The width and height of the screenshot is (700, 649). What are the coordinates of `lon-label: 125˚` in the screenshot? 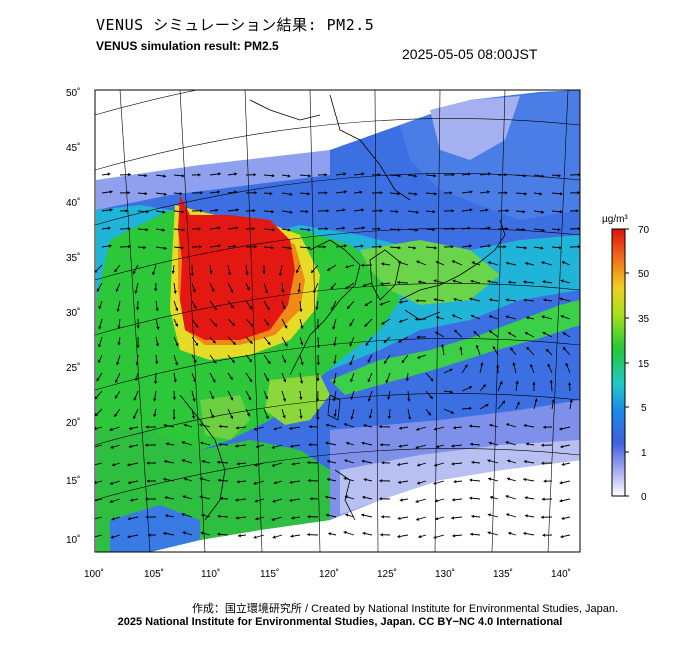 It's located at (387, 574).